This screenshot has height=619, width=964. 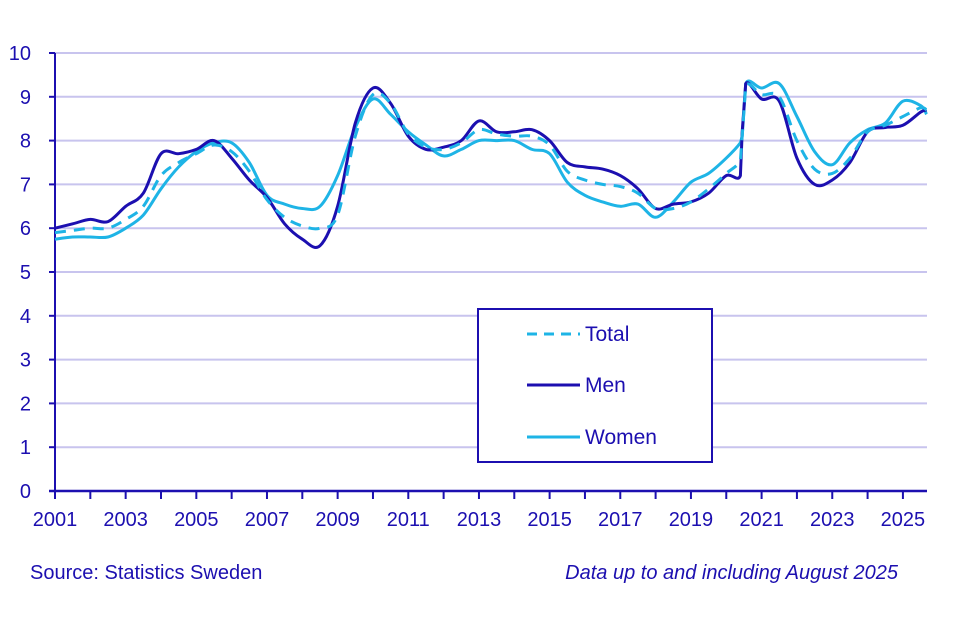 What do you see at coordinates (25, 317) in the screenshot?
I see `y-tick-label: 4` at bounding box center [25, 317].